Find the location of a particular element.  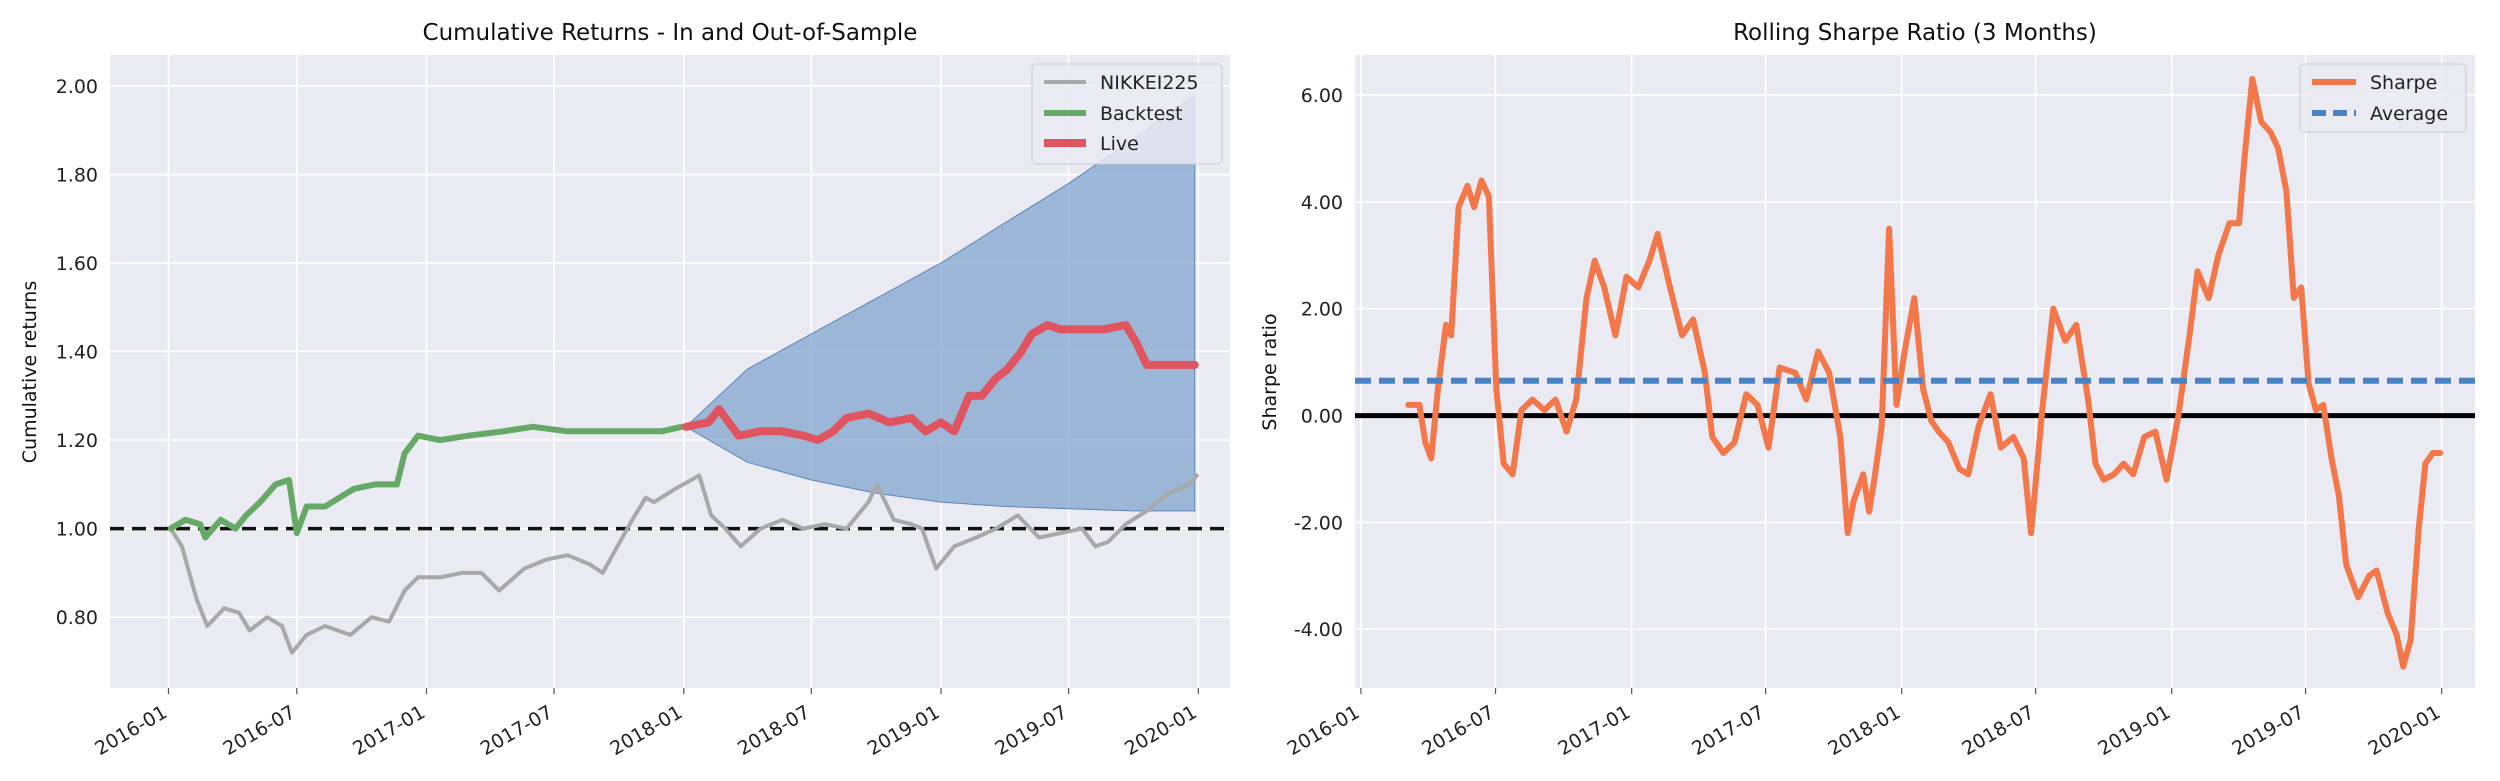

y-axis-label: Cumulative returns is located at coordinates (30, 372).